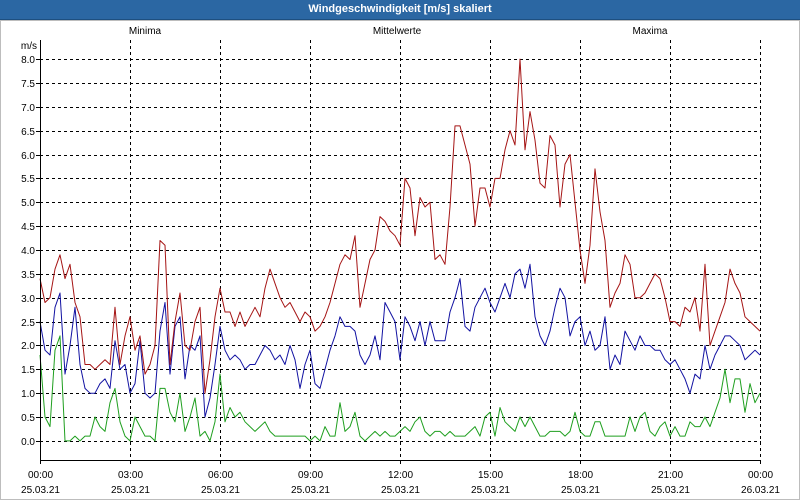 The image size is (800, 500). I want to click on y-tick-label: 5.5, so click(28, 179).